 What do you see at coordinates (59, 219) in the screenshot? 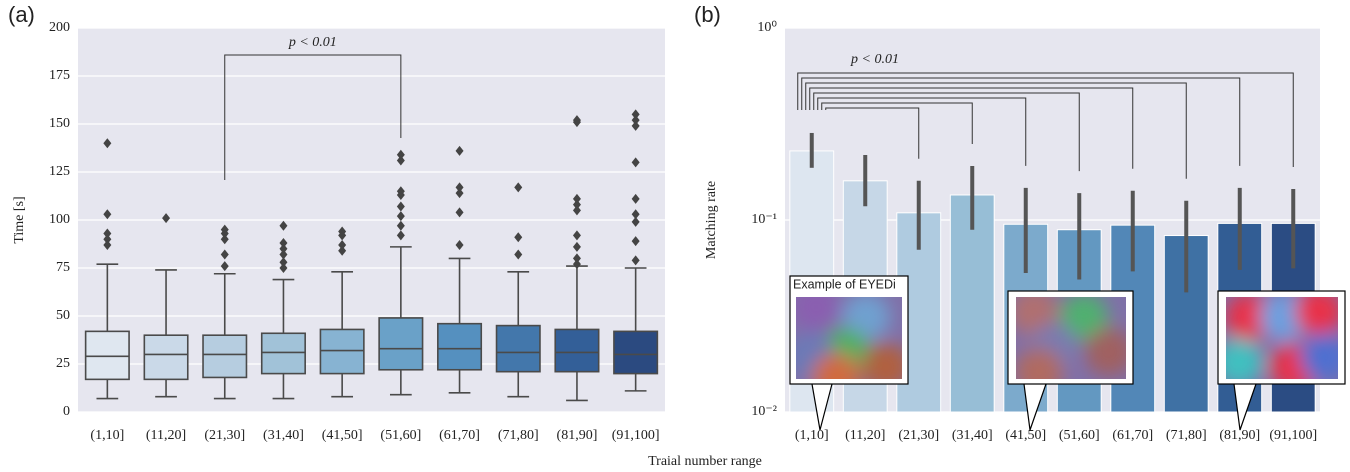
I see `y-tick-label: 100` at bounding box center [59, 219].